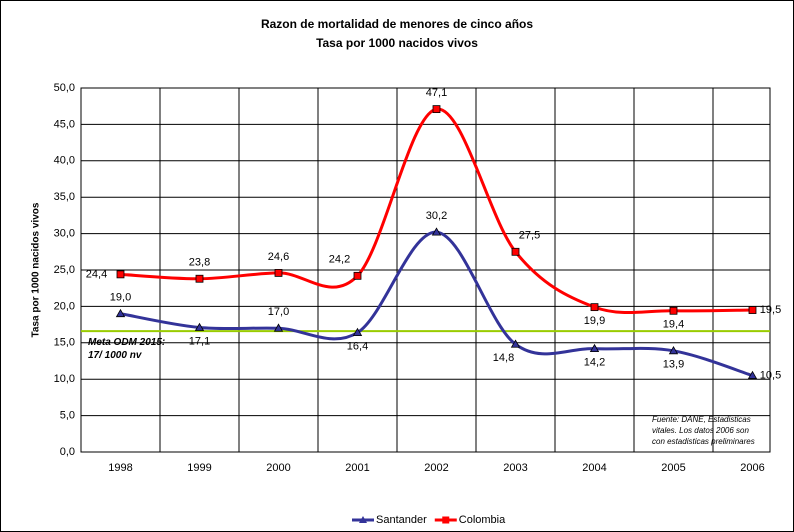 The height and width of the screenshot is (532, 794). What do you see at coordinates (701, 430) in the screenshot?
I see `source-note: vitales. Los datos 2006 son` at bounding box center [701, 430].